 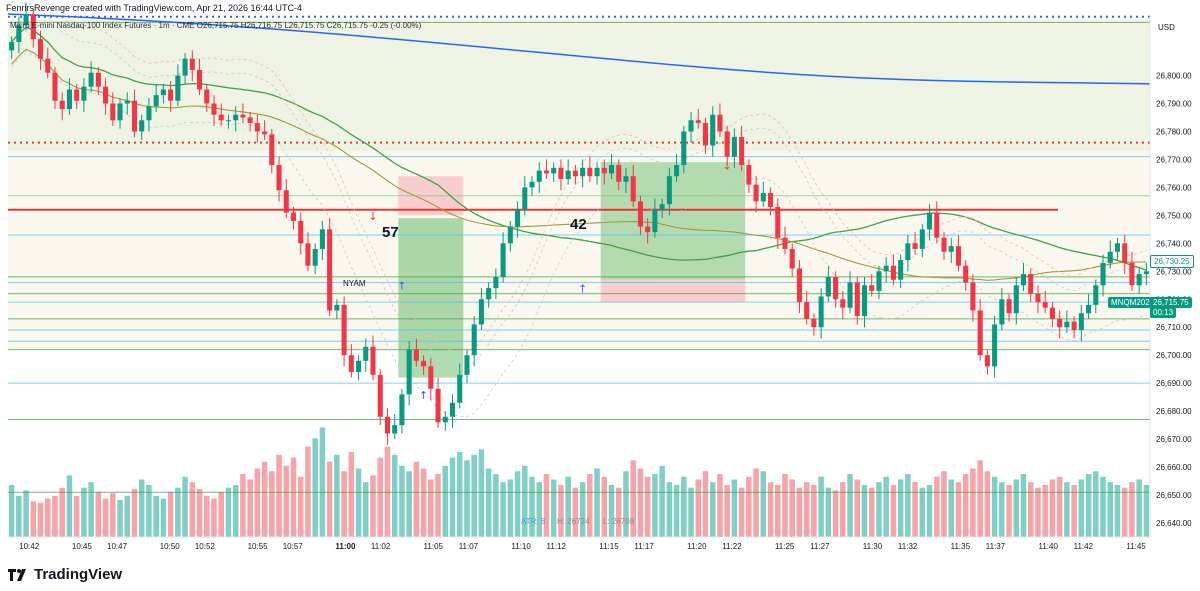 What do you see at coordinates (1166, 27) in the screenshot?
I see `currency-label: USD` at bounding box center [1166, 27].